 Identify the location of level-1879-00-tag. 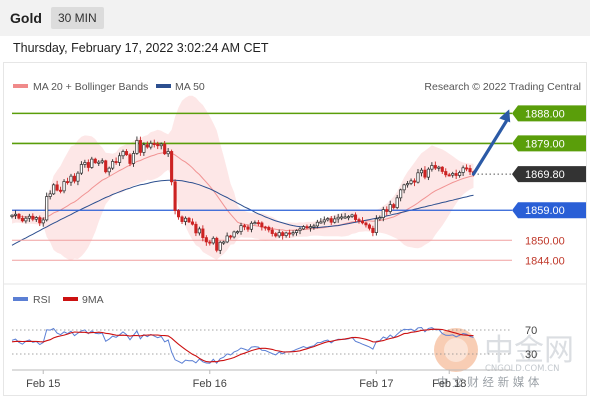
(549, 143).